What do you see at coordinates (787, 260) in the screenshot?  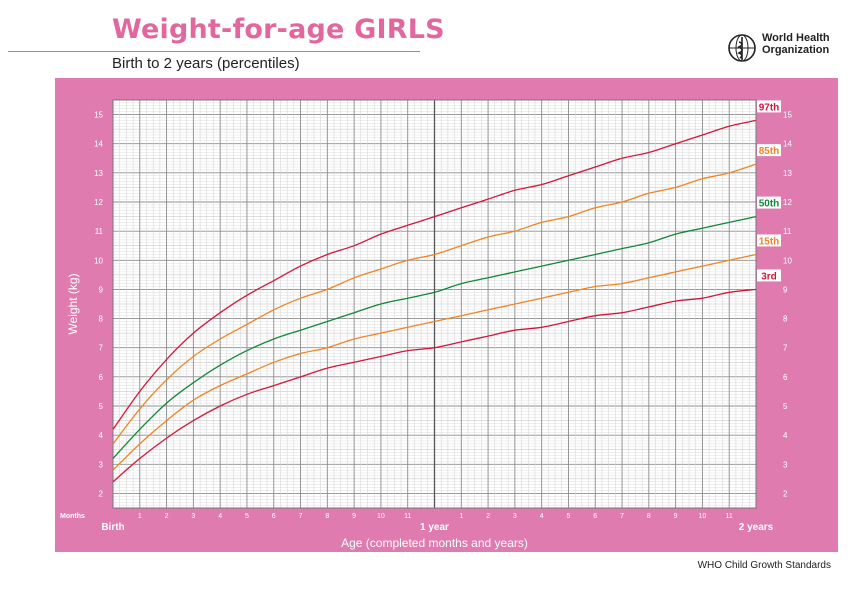 I see `y-tick-label-right: 10` at bounding box center [787, 260].